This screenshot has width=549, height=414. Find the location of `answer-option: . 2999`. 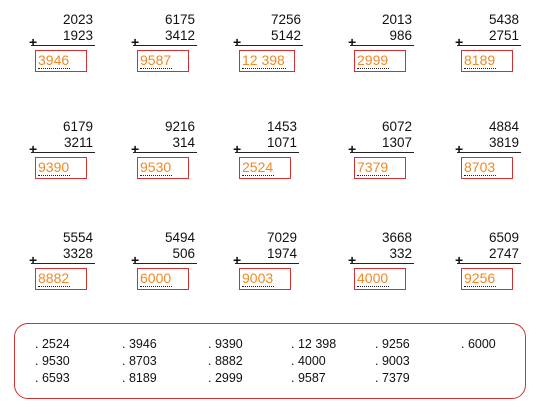

answer-option: . 2999 is located at coordinates (225, 378).